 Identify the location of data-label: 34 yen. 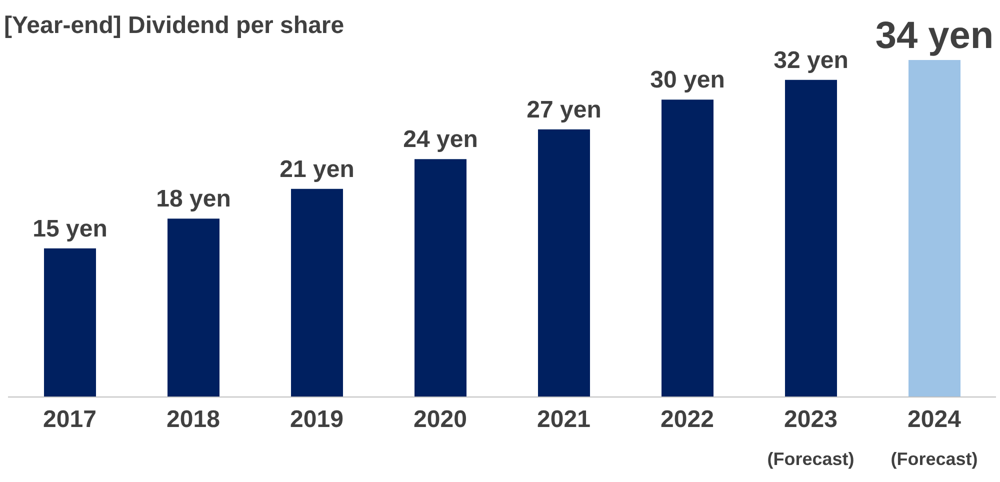
(934, 36).